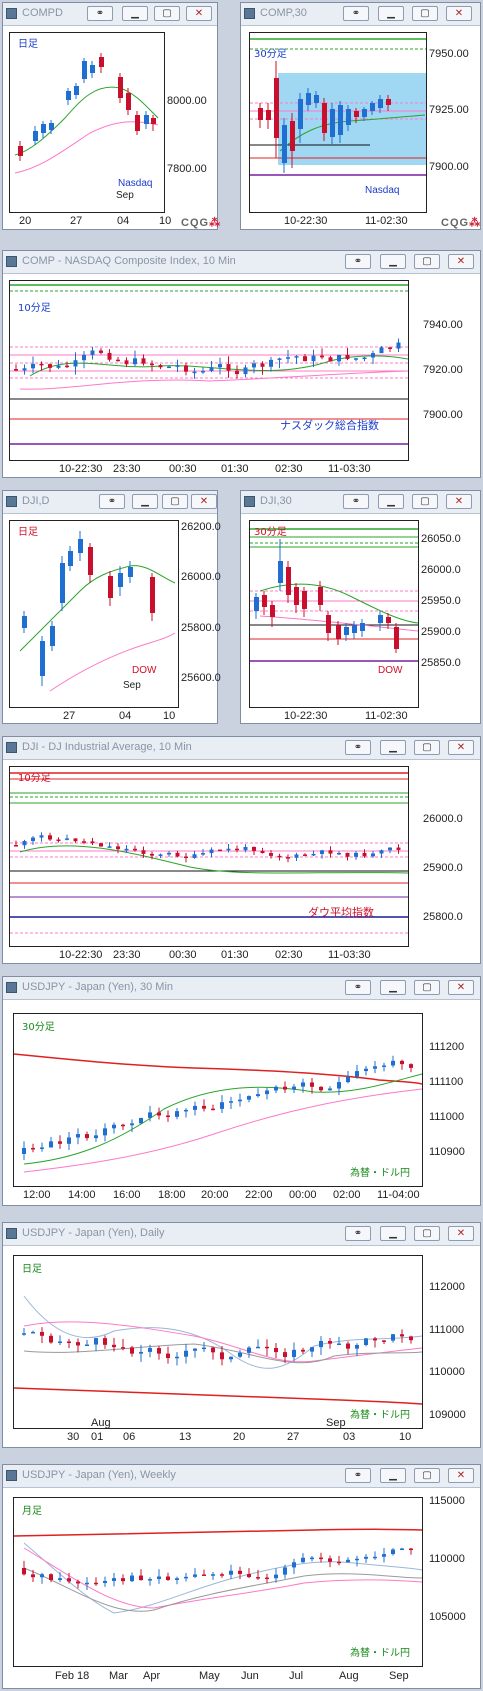  I want to click on period-label: 30分足, so click(270, 532).